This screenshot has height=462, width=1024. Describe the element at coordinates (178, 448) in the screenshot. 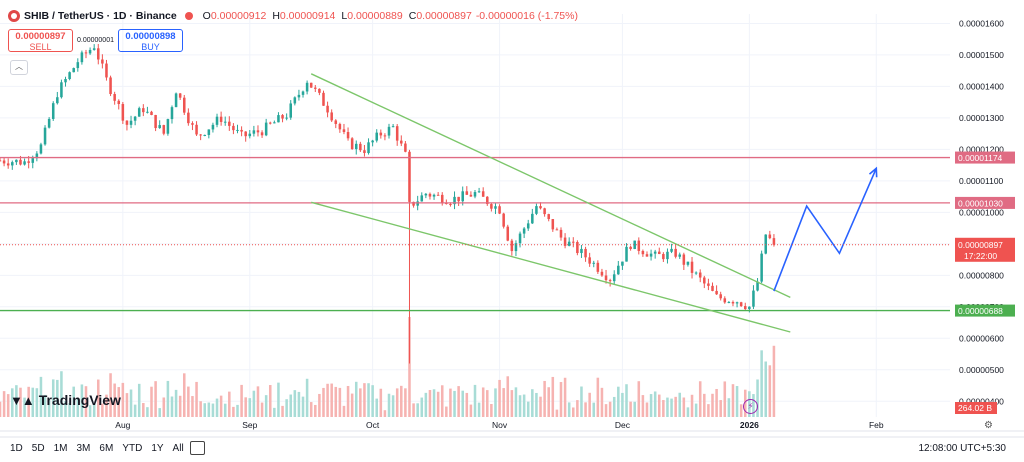

I see `timeframe-all: All` at that location.